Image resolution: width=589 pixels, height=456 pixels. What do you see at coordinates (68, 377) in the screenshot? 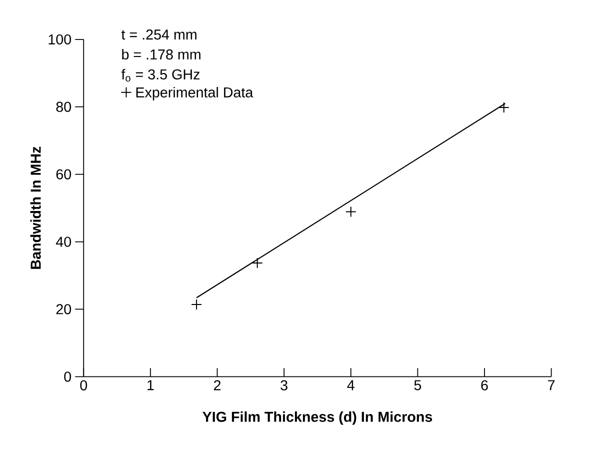
I see `y-tick-label: 0` at bounding box center [68, 377].